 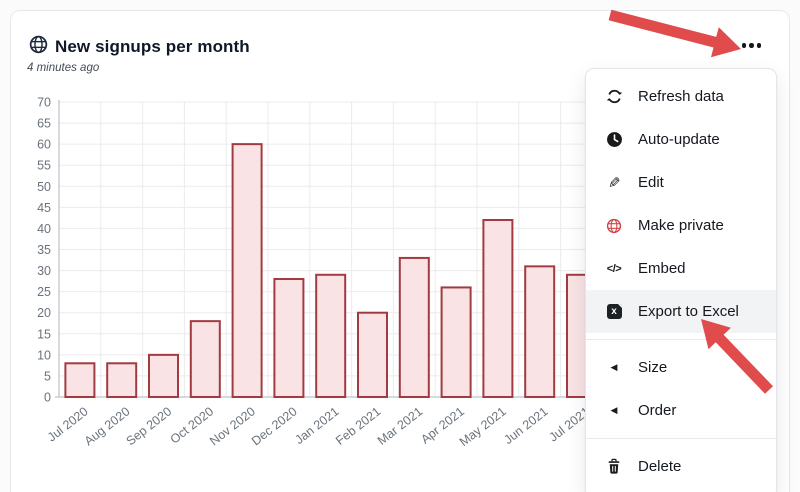 What do you see at coordinates (44, 355) in the screenshot?
I see `y-tick-label: 10` at bounding box center [44, 355].